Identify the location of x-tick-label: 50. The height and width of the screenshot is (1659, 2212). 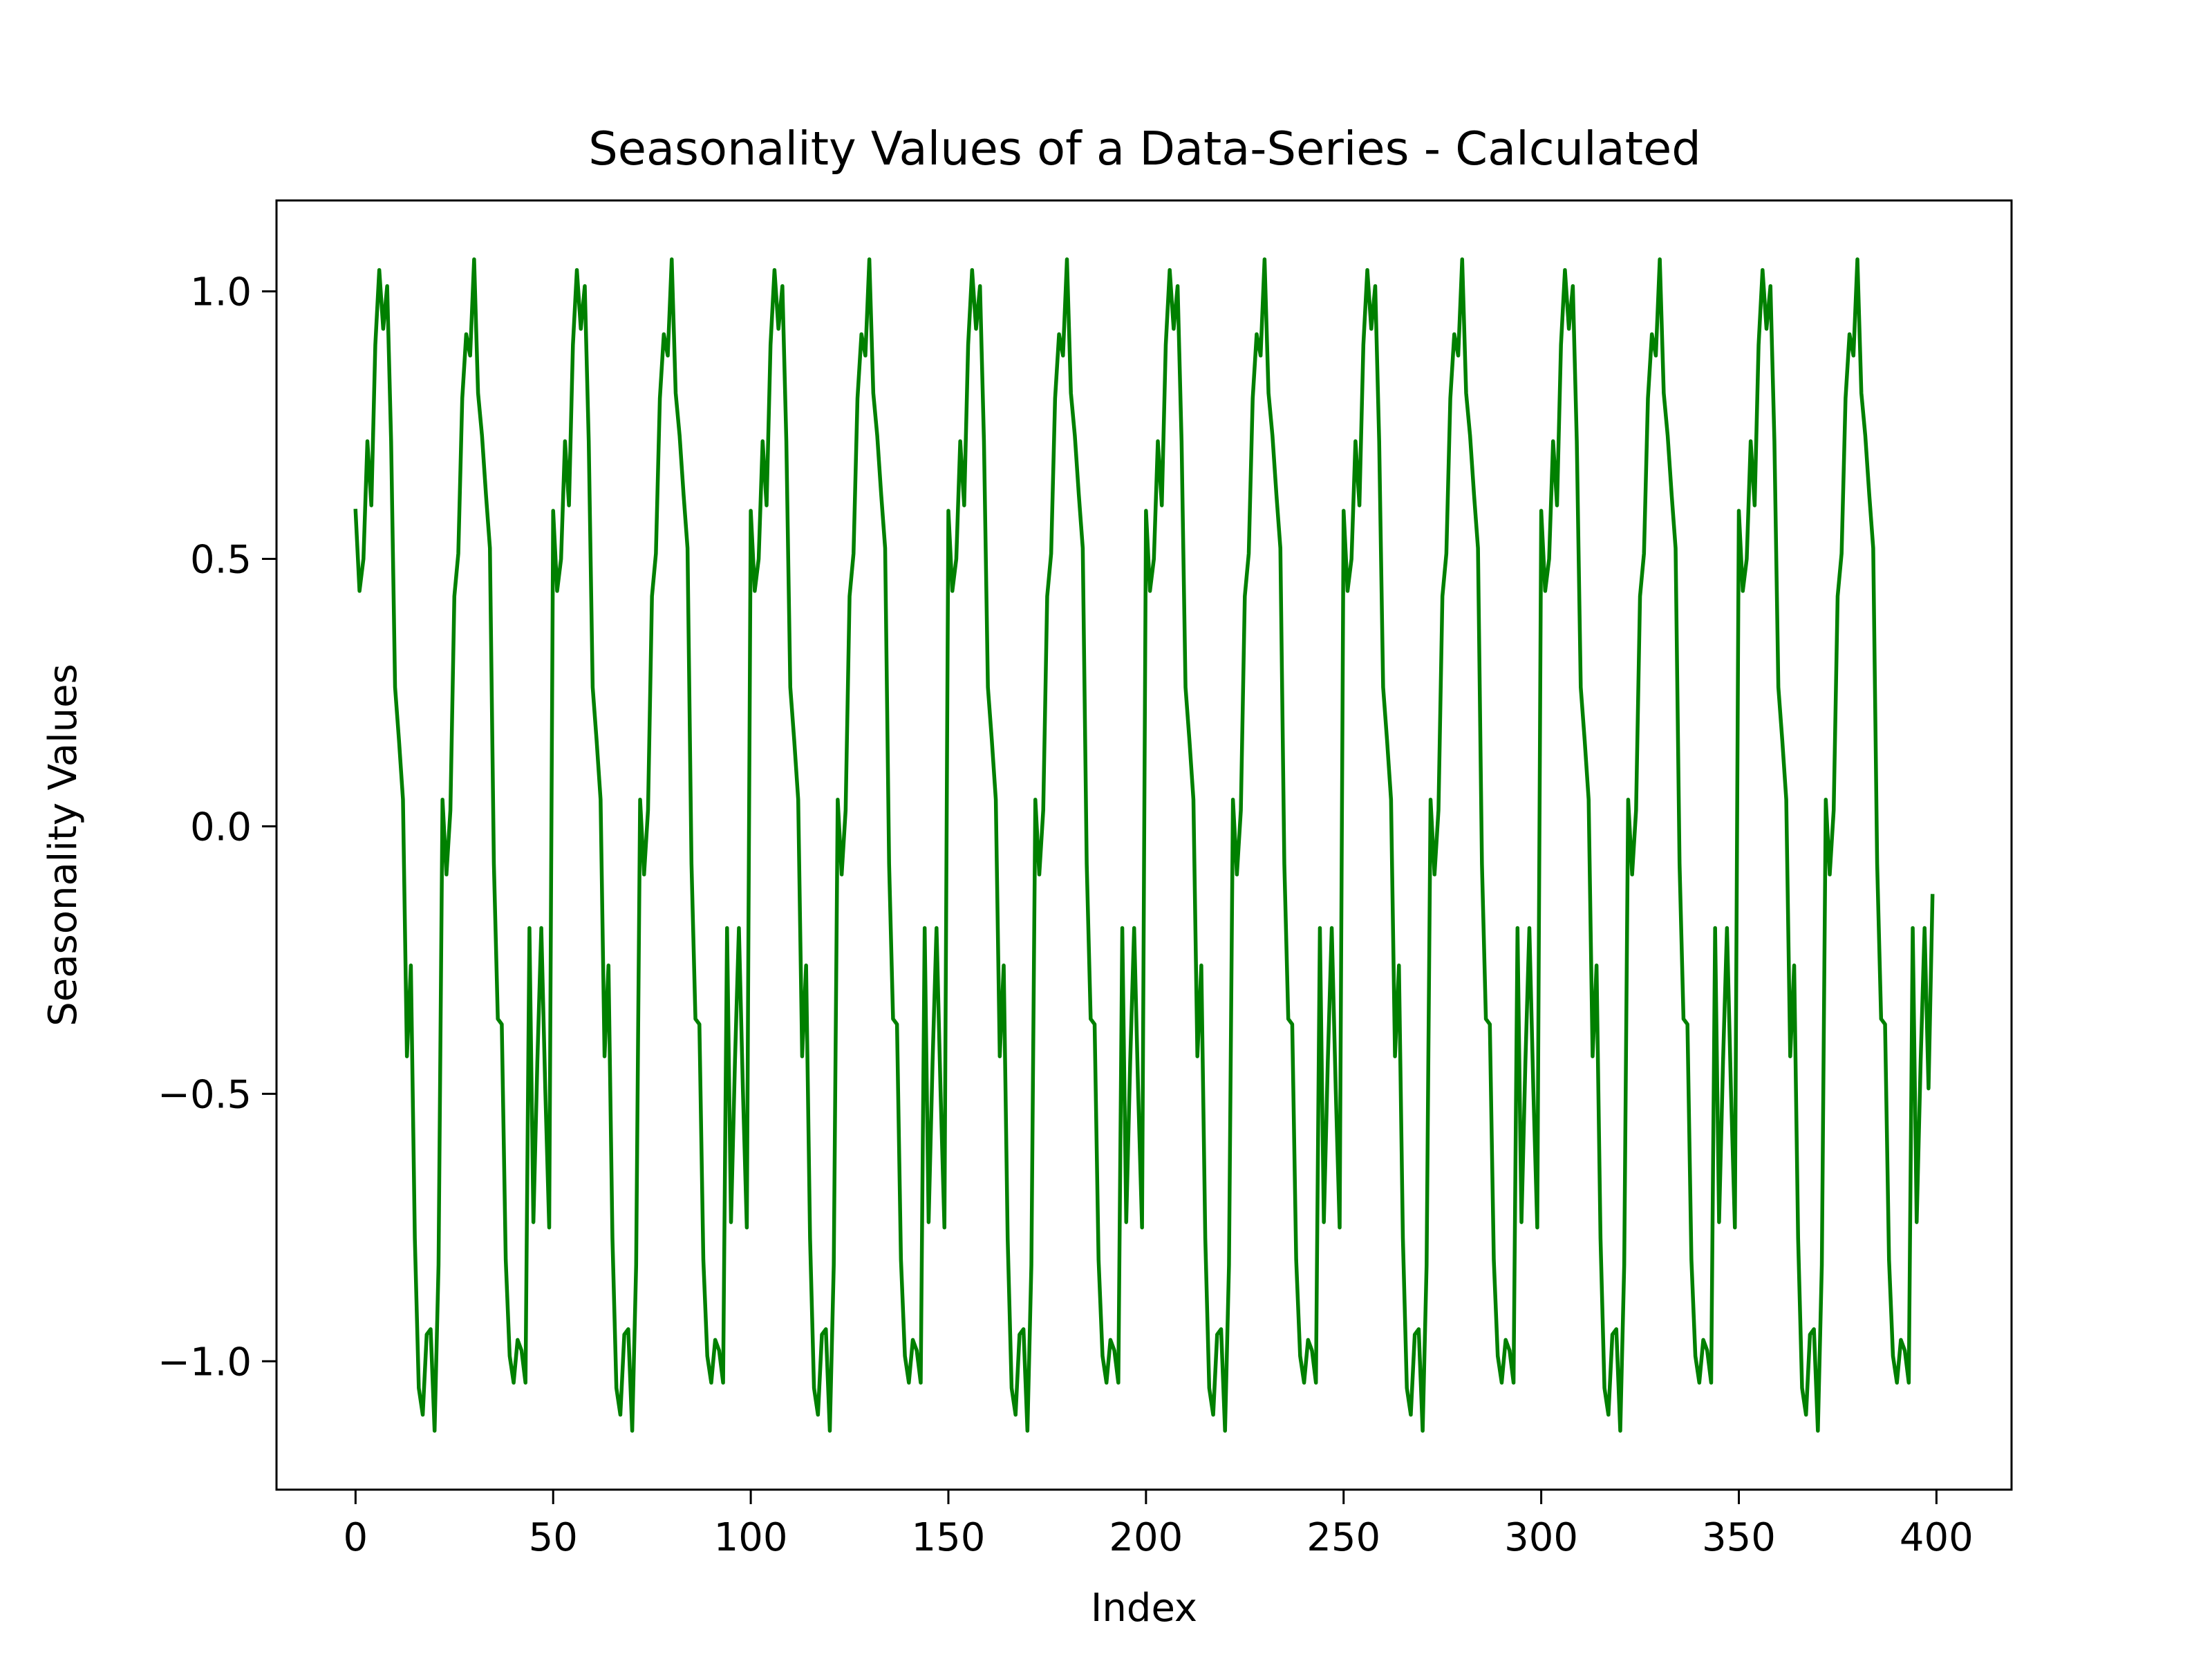
(554, 1537).